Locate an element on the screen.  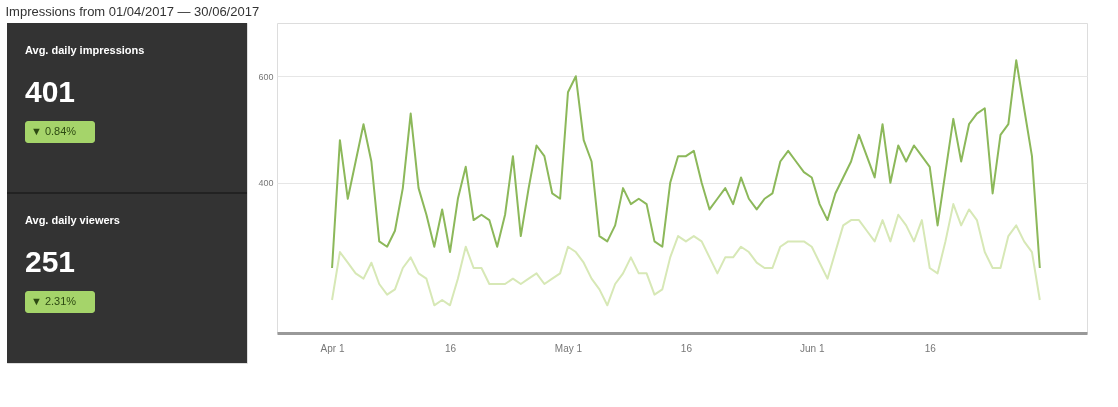
y-tick-label: 400 is located at coordinates (266, 183).